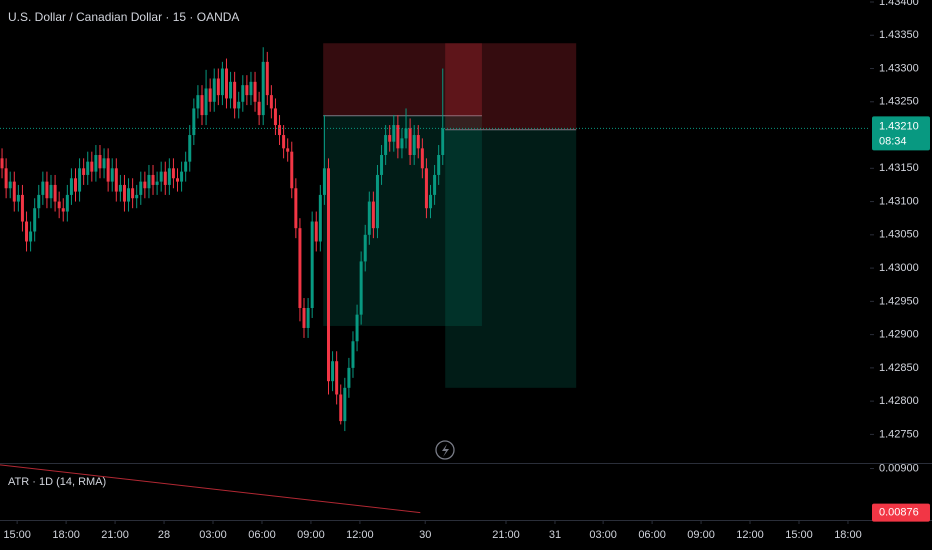 The image size is (932, 550). What do you see at coordinates (445, 450) in the screenshot?
I see `alert-icon` at bounding box center [445, 450].